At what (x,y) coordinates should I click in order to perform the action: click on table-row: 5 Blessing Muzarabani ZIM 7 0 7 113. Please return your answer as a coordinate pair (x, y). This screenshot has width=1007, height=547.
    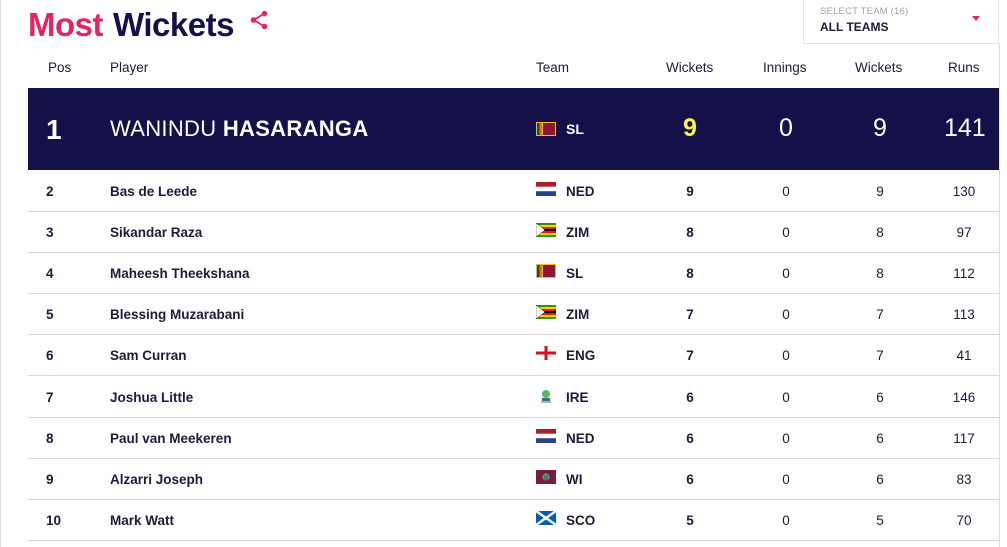
    Looking at the image, I should click on (513, 315).